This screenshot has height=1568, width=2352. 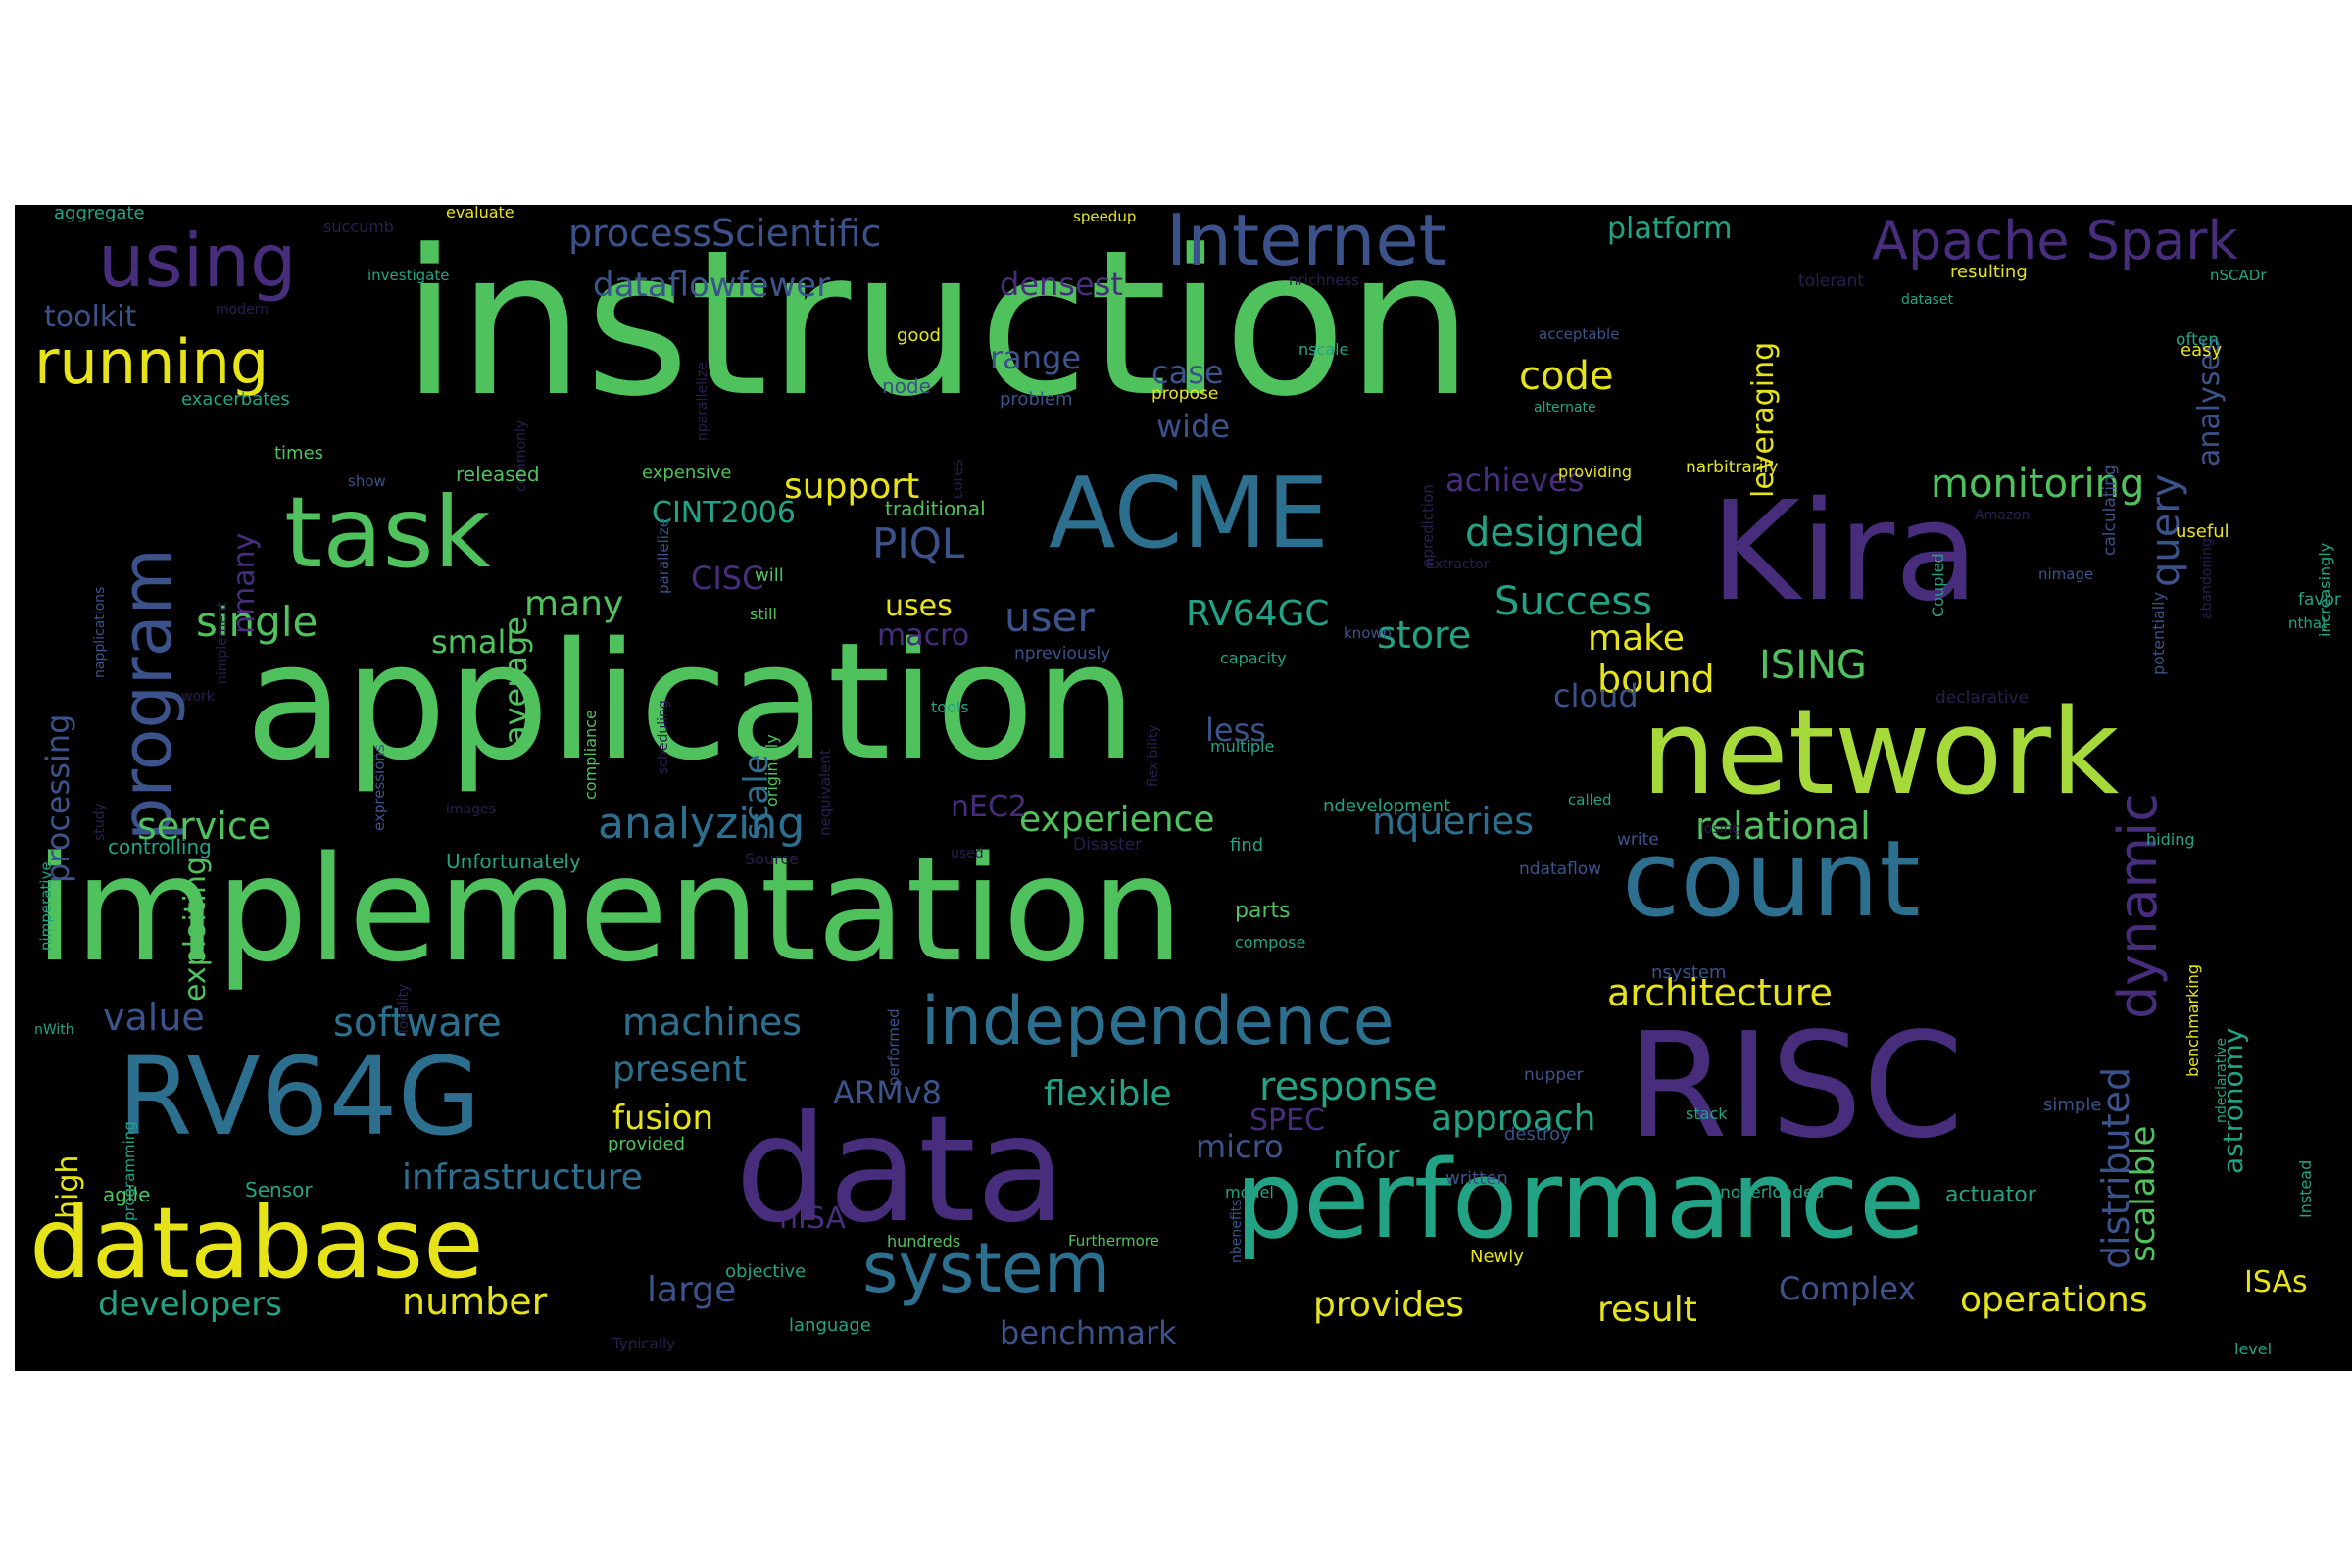 What do you see at coordinates (147, 694) in the screenshot?
I see `word-w26: program` at bounding box center [147, 694].